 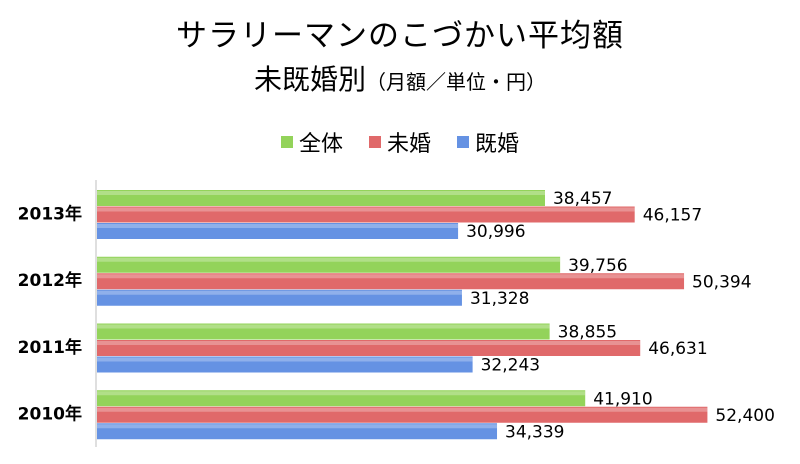 I want to click on legend-label-married: 既婚, so click(x=497, y=144).